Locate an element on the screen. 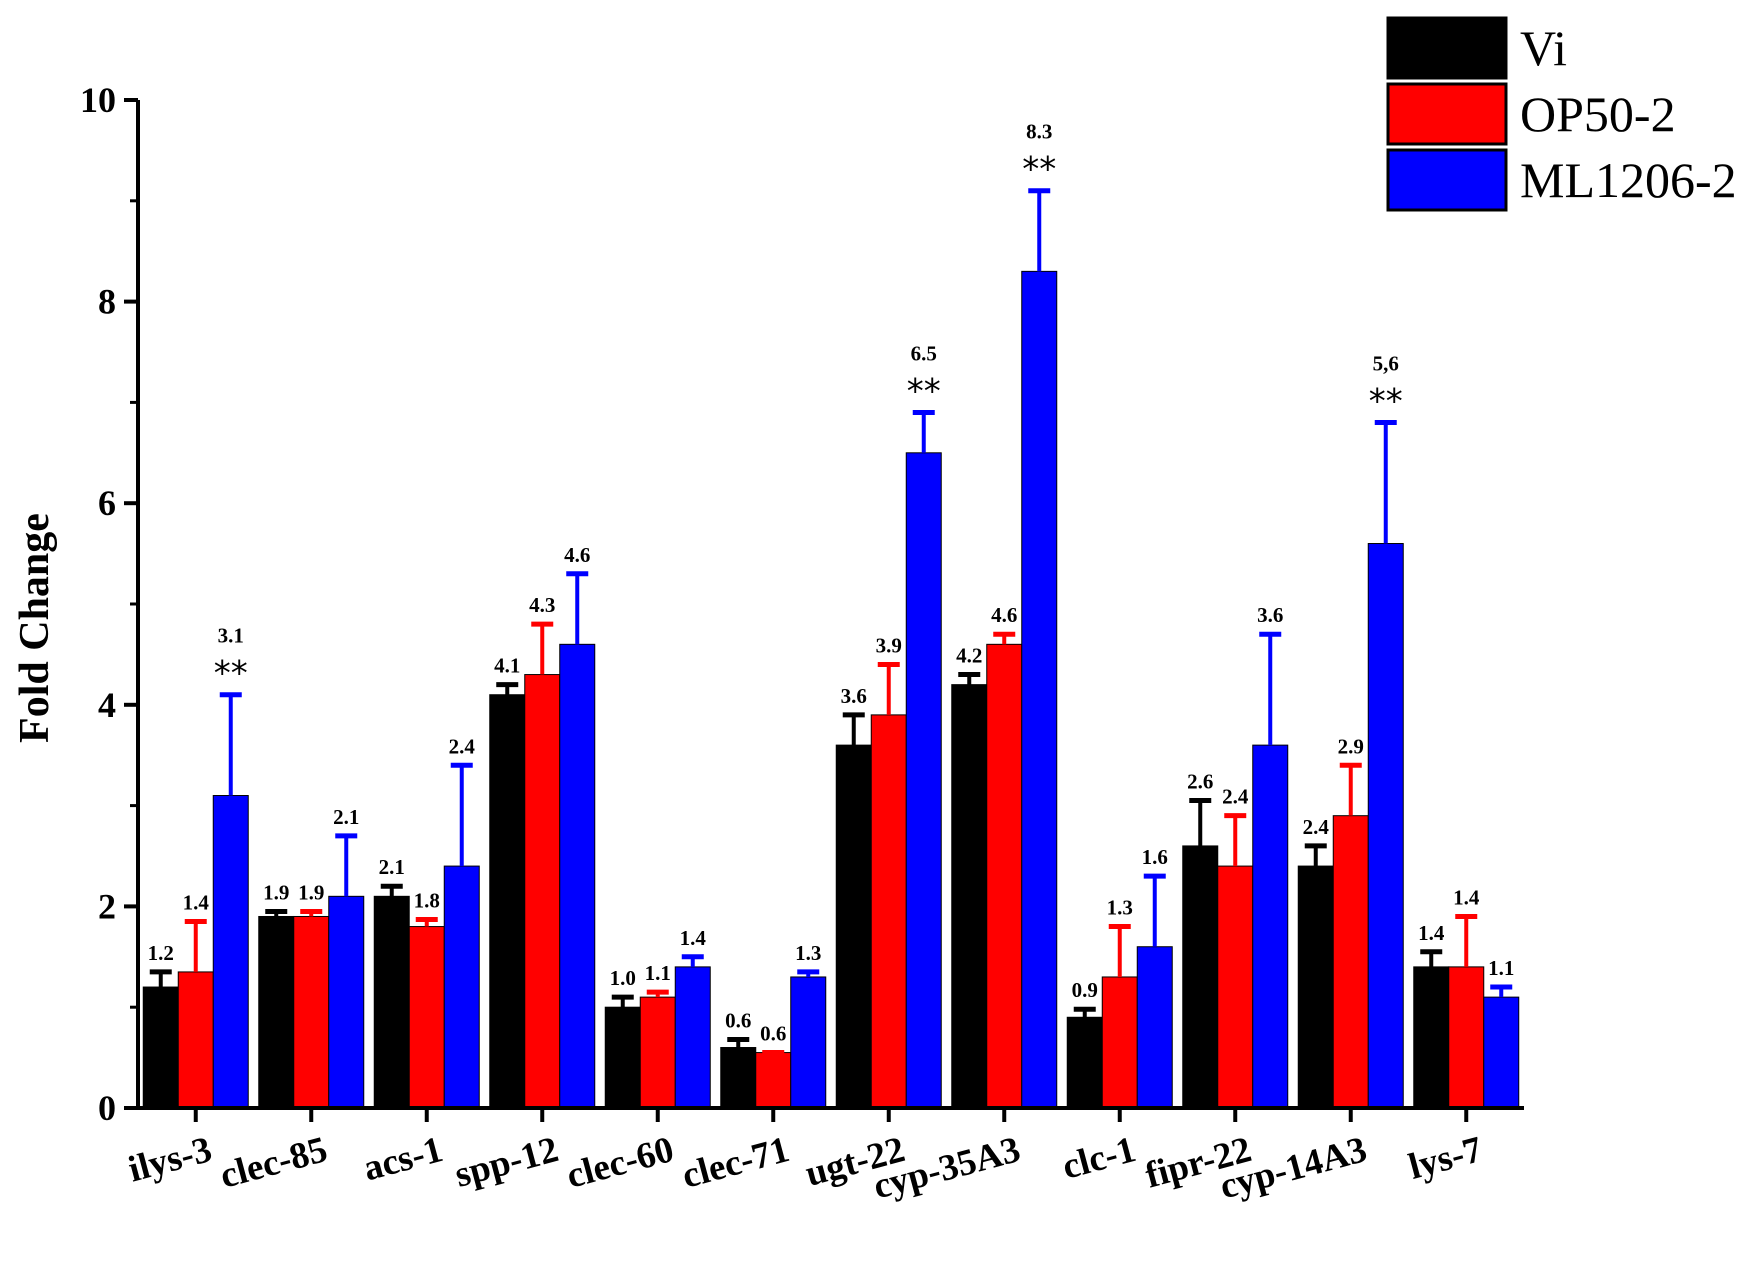  data-label-spp-12-Vi: 4.1 is located at coordinates (507, 666).